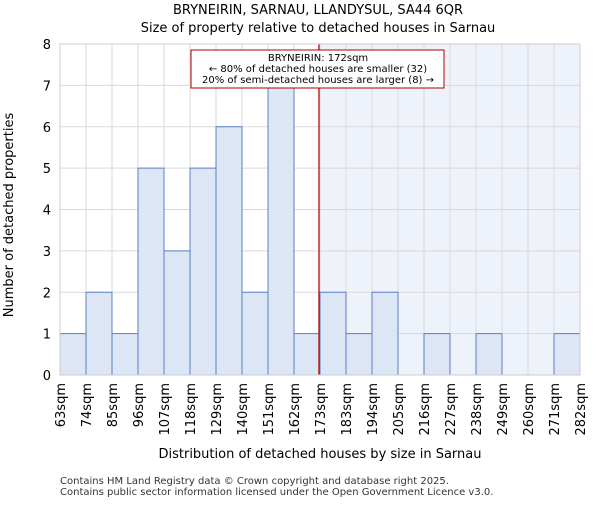 This screenshot has height=505, width=600. I want to click on y-tick-label: 2, so click(47, 293).